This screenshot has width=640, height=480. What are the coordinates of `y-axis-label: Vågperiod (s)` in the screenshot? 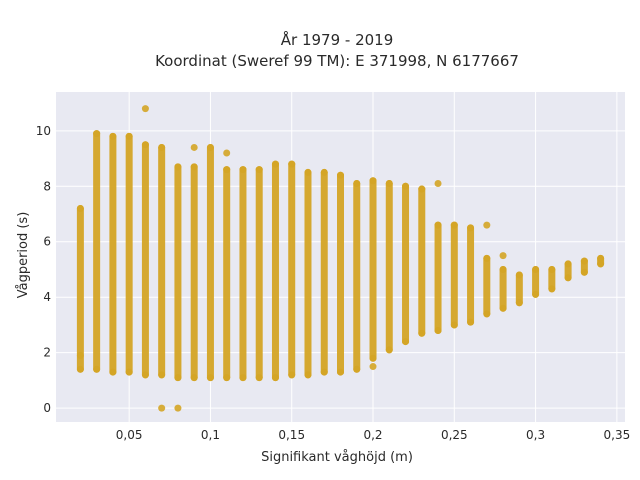 It's located at (23, 255).